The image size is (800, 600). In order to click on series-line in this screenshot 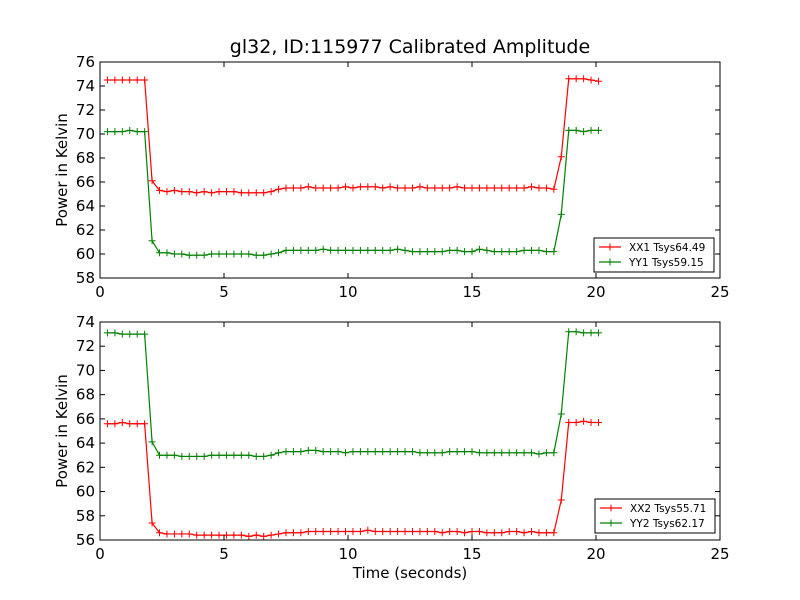, I will do `click(353, 136)`.